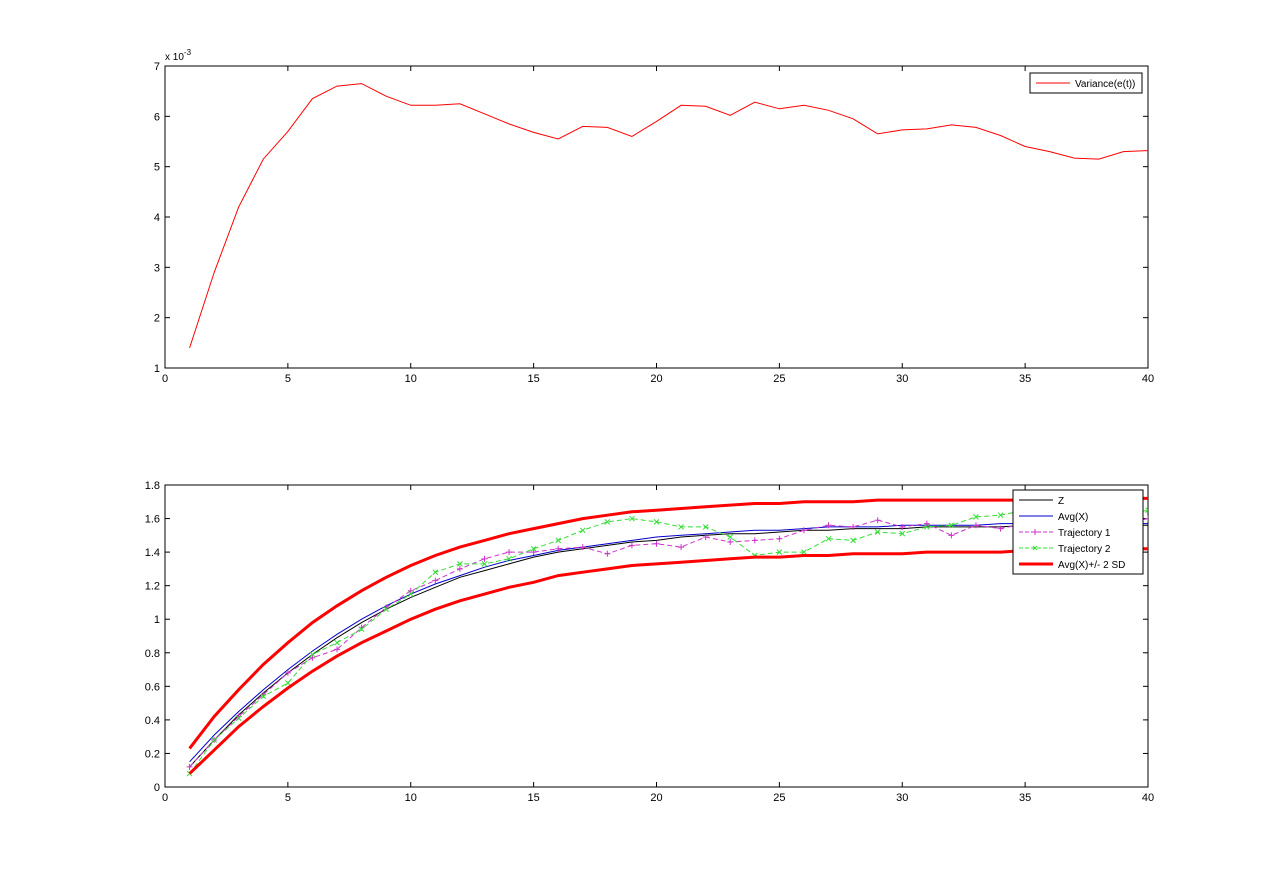  I want to click on top-x-tick-label: 5, so click(288, 379).